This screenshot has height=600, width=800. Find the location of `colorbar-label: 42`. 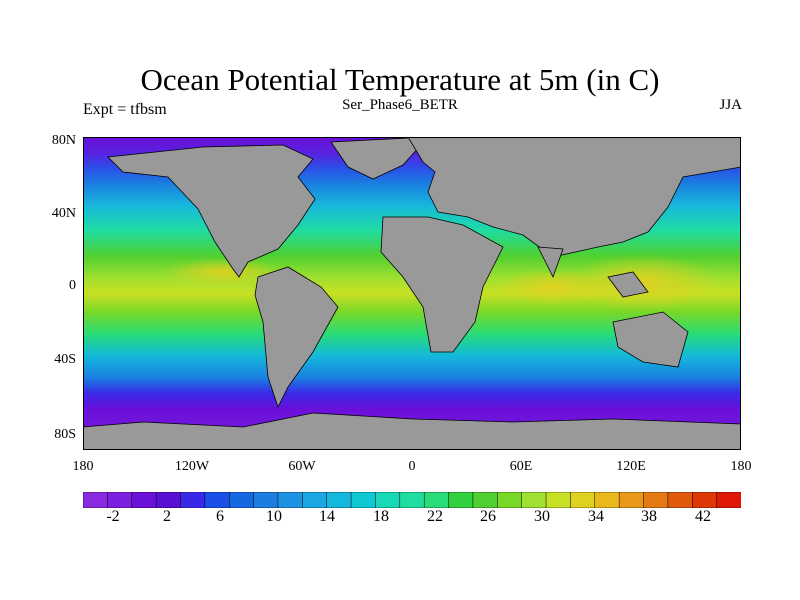

colorbar-label: 42 is located at coordinates (703, 516).